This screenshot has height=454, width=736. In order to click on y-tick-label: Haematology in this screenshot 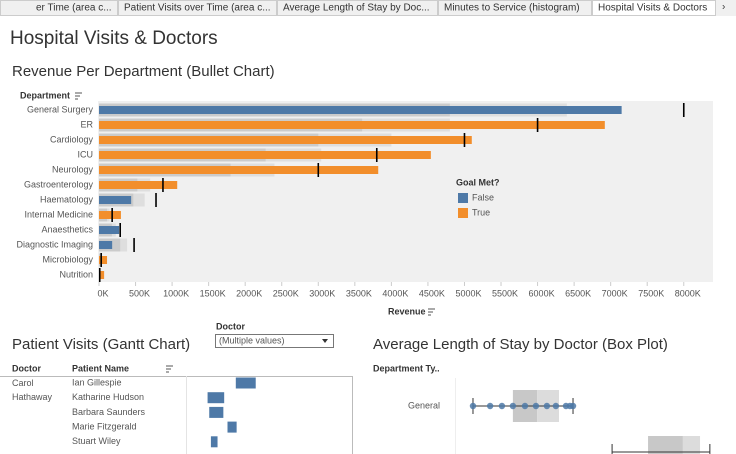, I will do `click(67, 199)`.